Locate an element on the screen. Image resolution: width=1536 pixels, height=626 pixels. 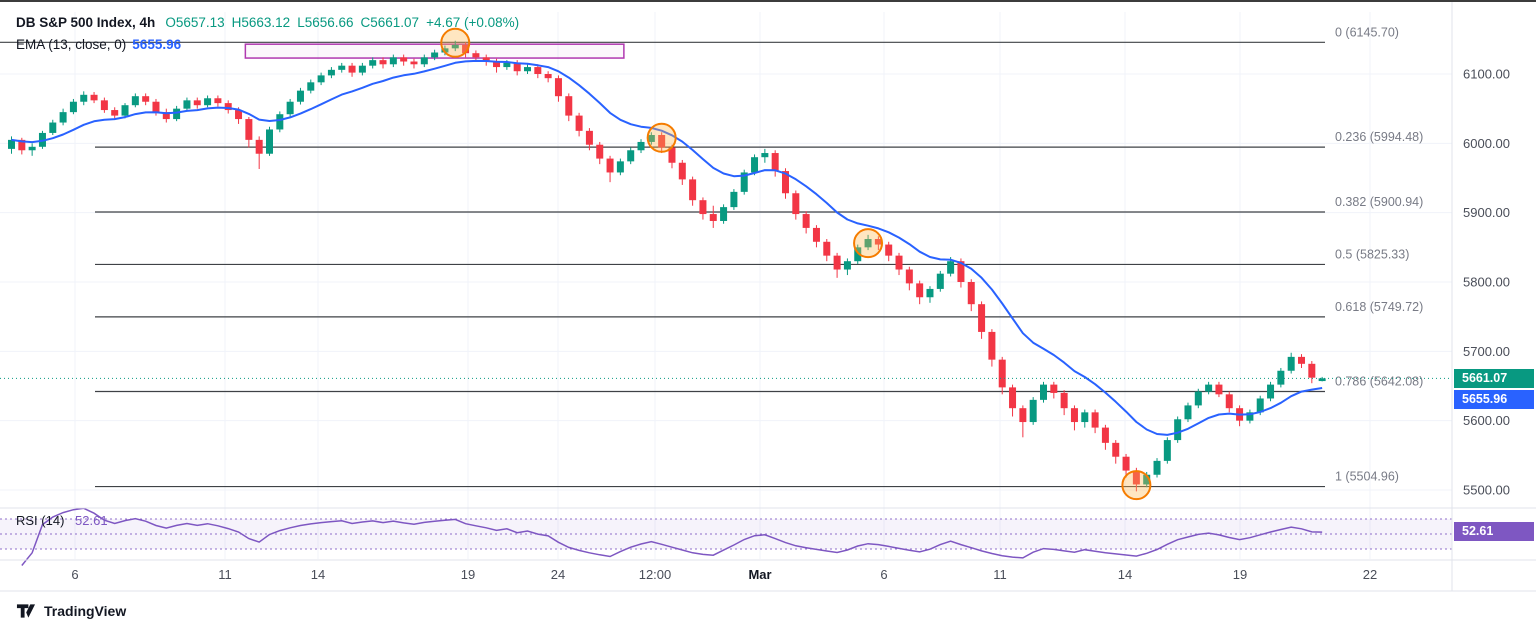
time-axis-label: 12:00 is located at coordinates (655, 574).